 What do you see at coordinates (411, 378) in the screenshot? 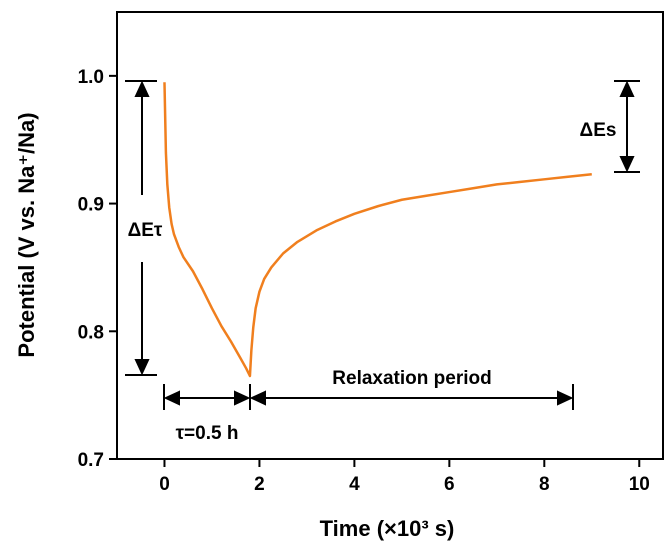
I see `annotation: Relaxation period` at bounding box center [411, 378].